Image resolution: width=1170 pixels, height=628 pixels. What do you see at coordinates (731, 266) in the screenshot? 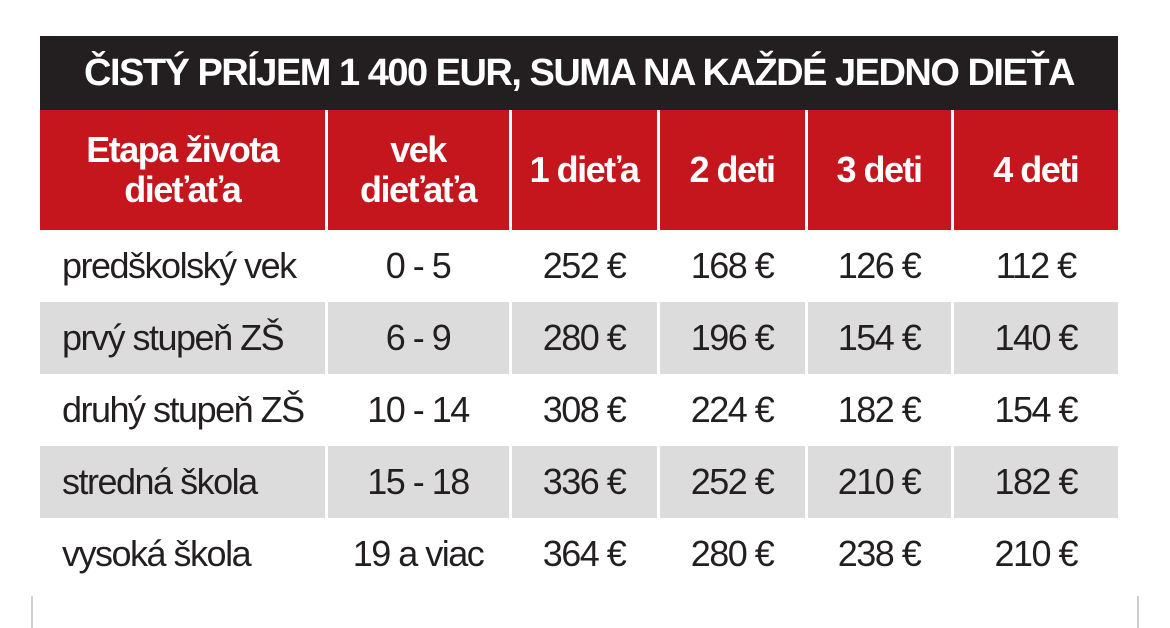
I see `cell-2-children: 168 €` at bounding box center [731, 266].